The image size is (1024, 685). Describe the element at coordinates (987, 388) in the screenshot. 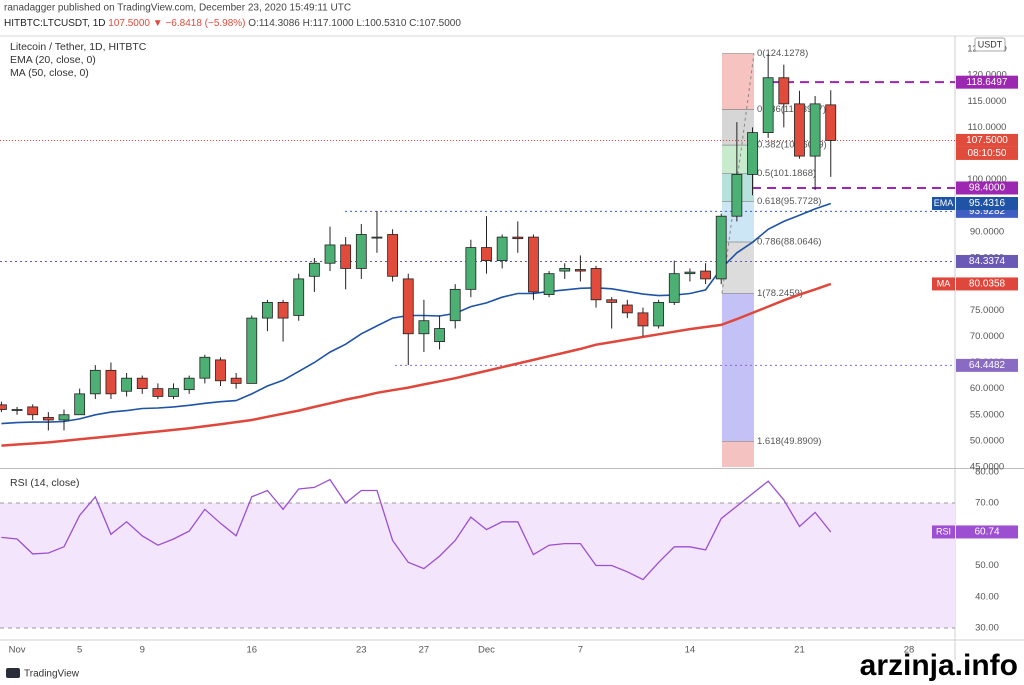

I see `y-tick-label: 60.0000` at that location.